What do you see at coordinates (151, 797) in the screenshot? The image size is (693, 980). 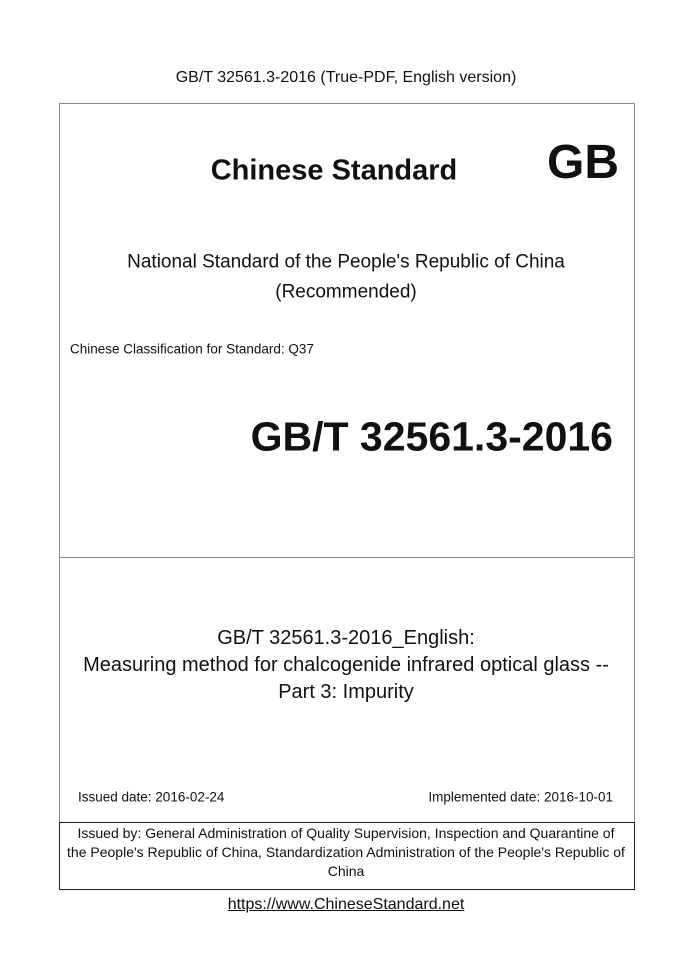 I see `issued-date: Issued date: 2016-02-24` at bounding box center [151, 797].